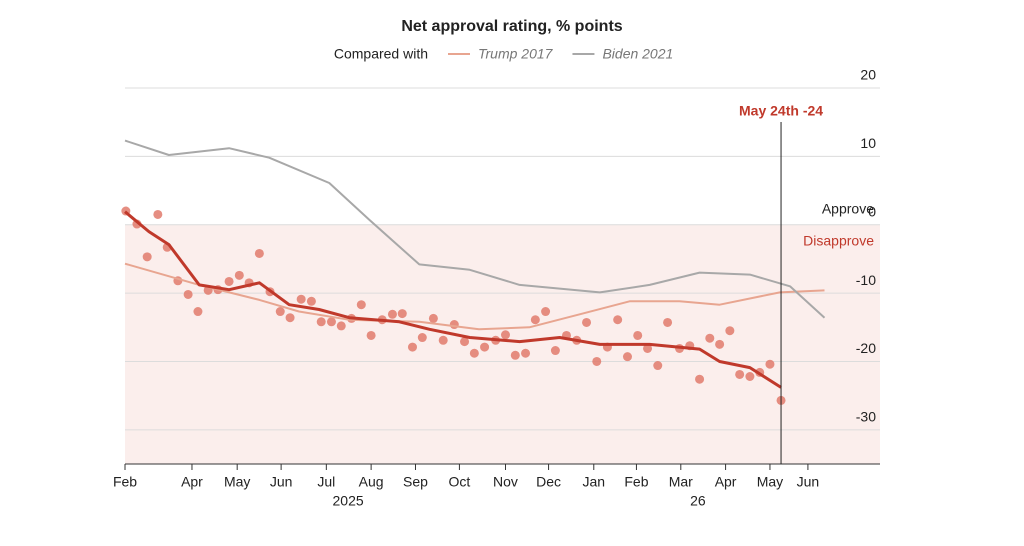 This screenshot has height=546, width=1024. I want to click on year-label: 2025, so click(348, 501).